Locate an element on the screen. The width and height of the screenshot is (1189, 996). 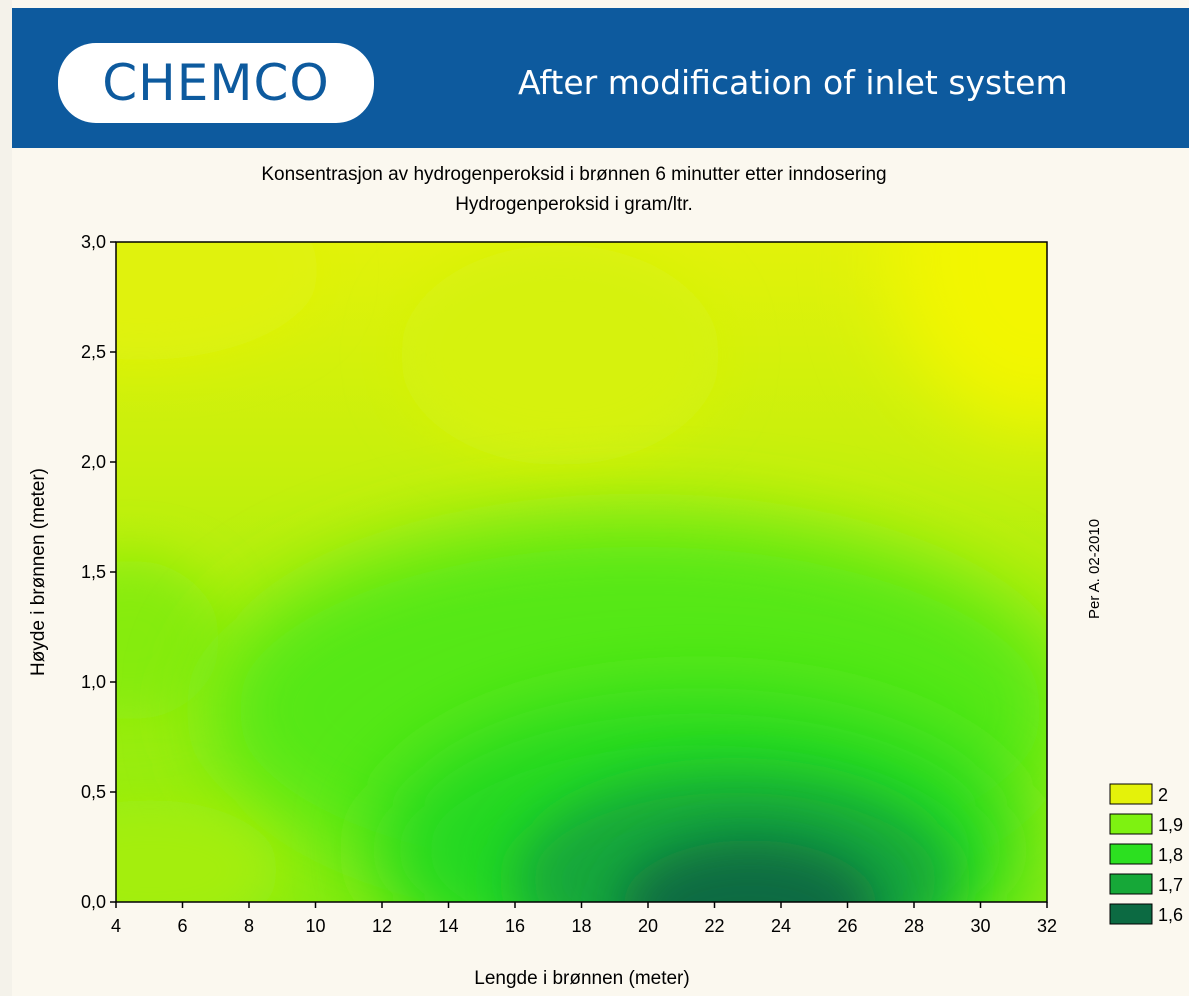
left-margin-strip is located at coordinates (6, 498).